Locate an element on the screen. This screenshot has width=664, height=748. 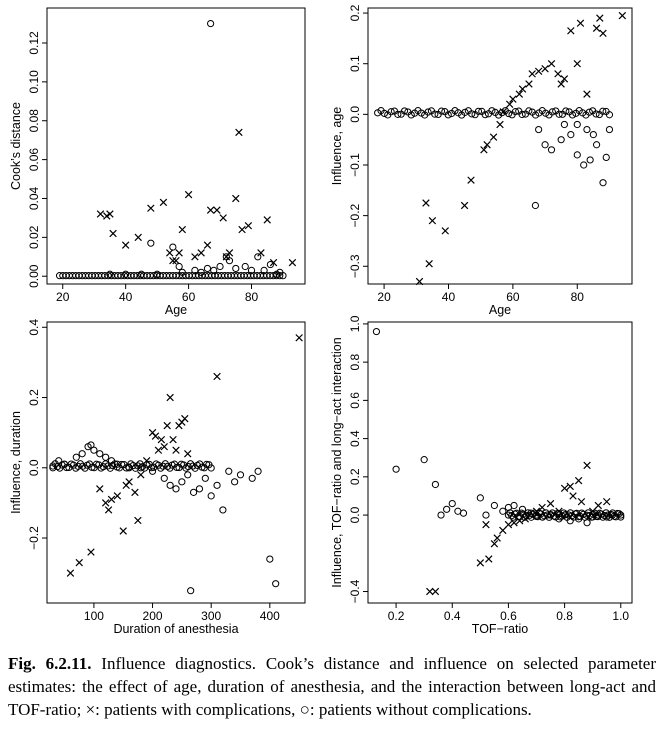
x-tick-label: 300 is located at coordinates (211, 616).